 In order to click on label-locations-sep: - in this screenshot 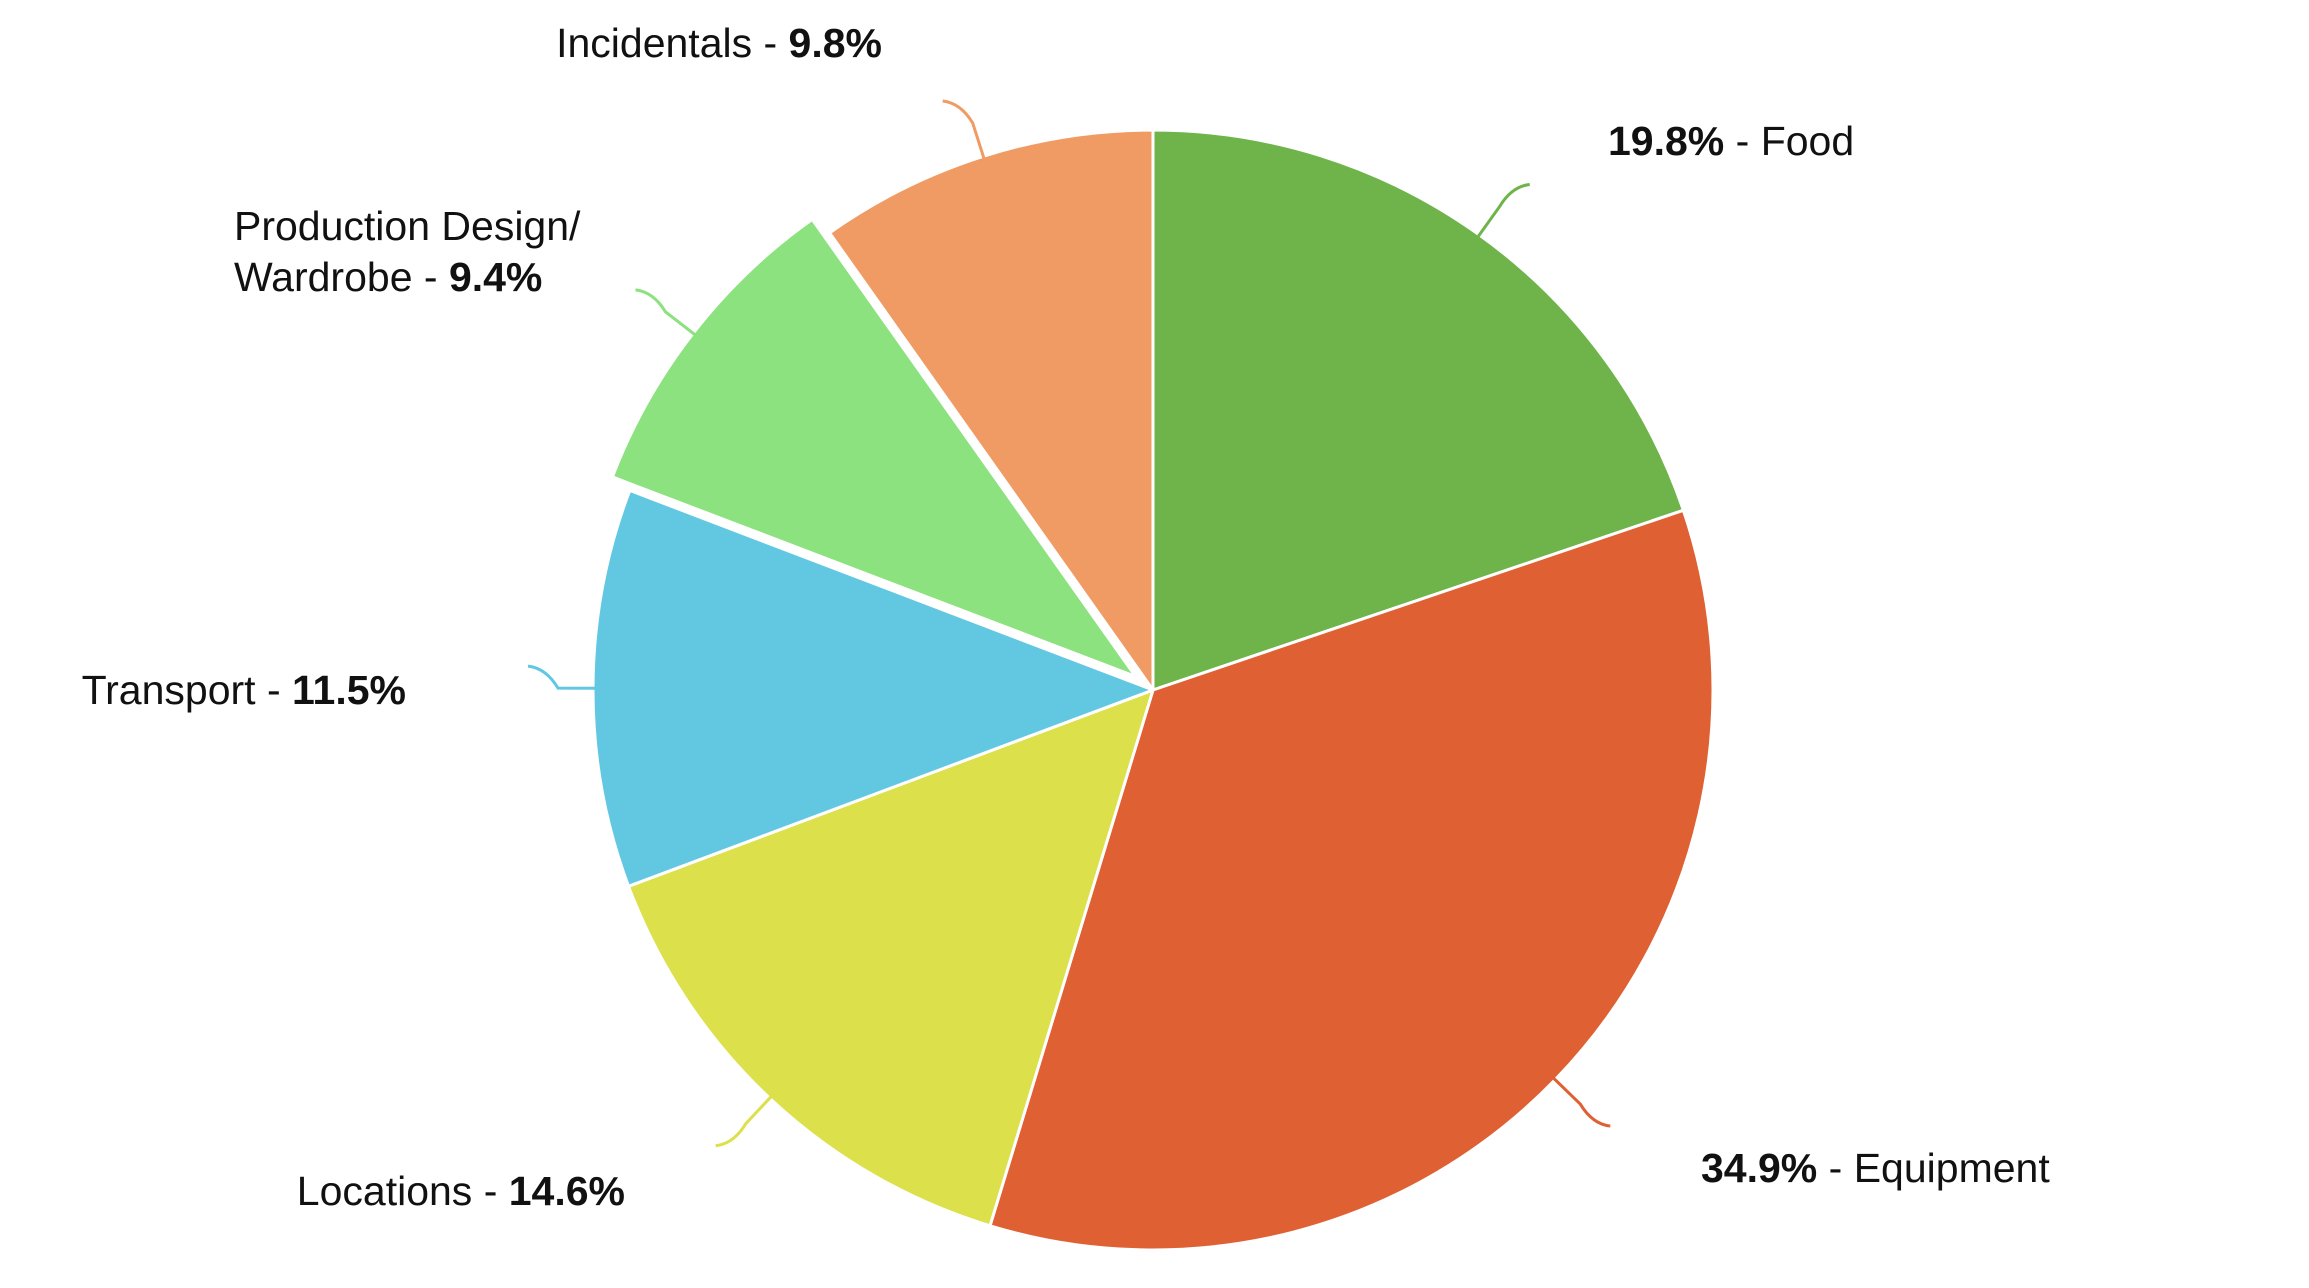, I will do `click(490, 1191)`.